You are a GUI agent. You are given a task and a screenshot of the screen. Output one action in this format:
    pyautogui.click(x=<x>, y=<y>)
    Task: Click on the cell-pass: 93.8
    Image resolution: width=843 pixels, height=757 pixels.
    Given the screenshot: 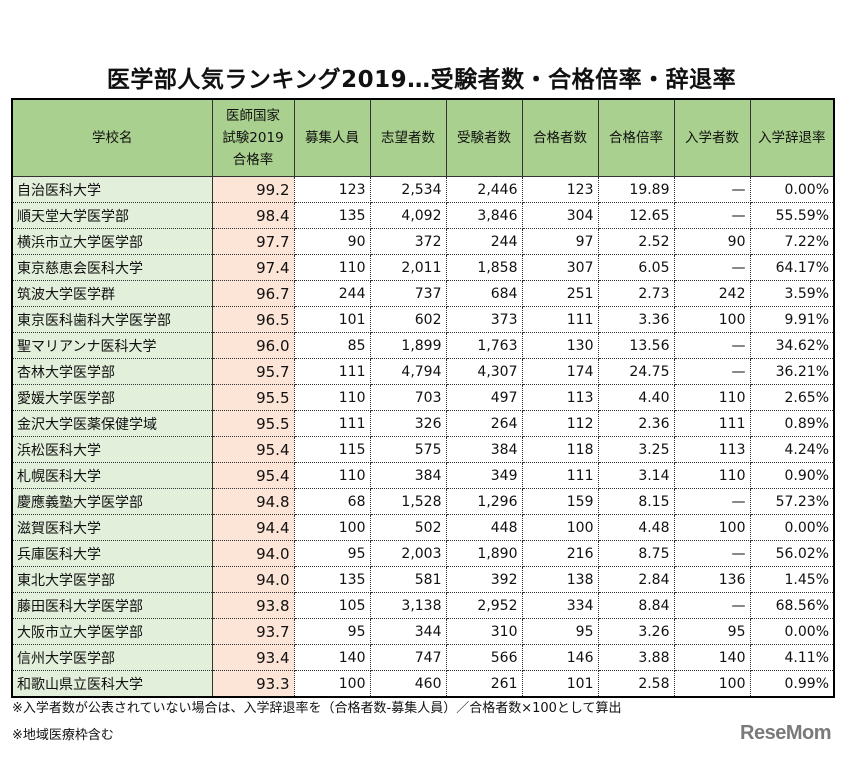 What is the action you would take?
    pyautogui.click(x=253, y=605)
    